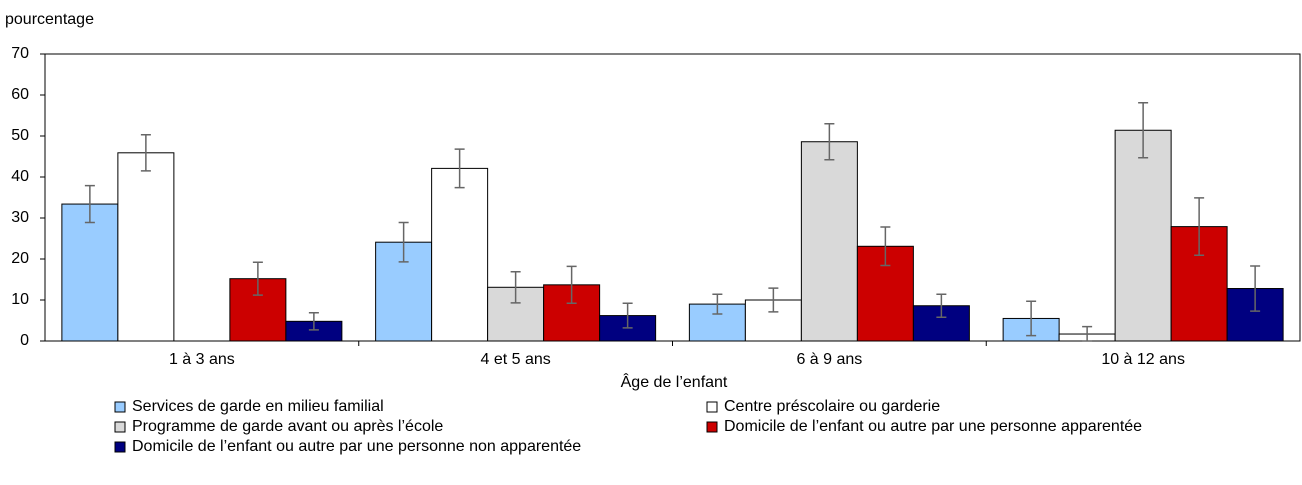  What do you see at coordinates (202, 359) in the screenshot?
I see `x-tick-label: 1 à 3 ans` at bounding box center [202, 359].